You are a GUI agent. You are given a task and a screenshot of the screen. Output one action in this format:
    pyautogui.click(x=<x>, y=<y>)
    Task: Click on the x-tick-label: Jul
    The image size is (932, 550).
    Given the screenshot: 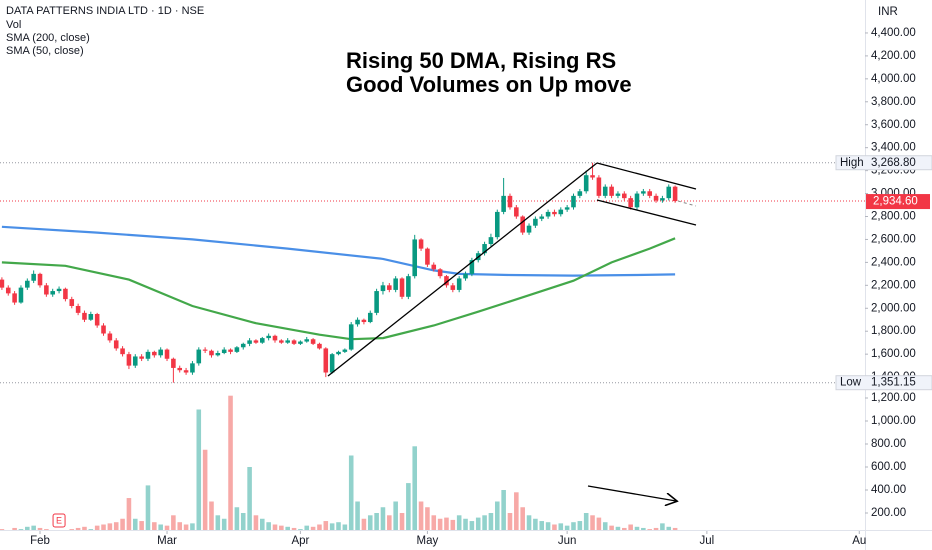 What is the action you would take?
    pyautogui.click(x=707, y=541)
    